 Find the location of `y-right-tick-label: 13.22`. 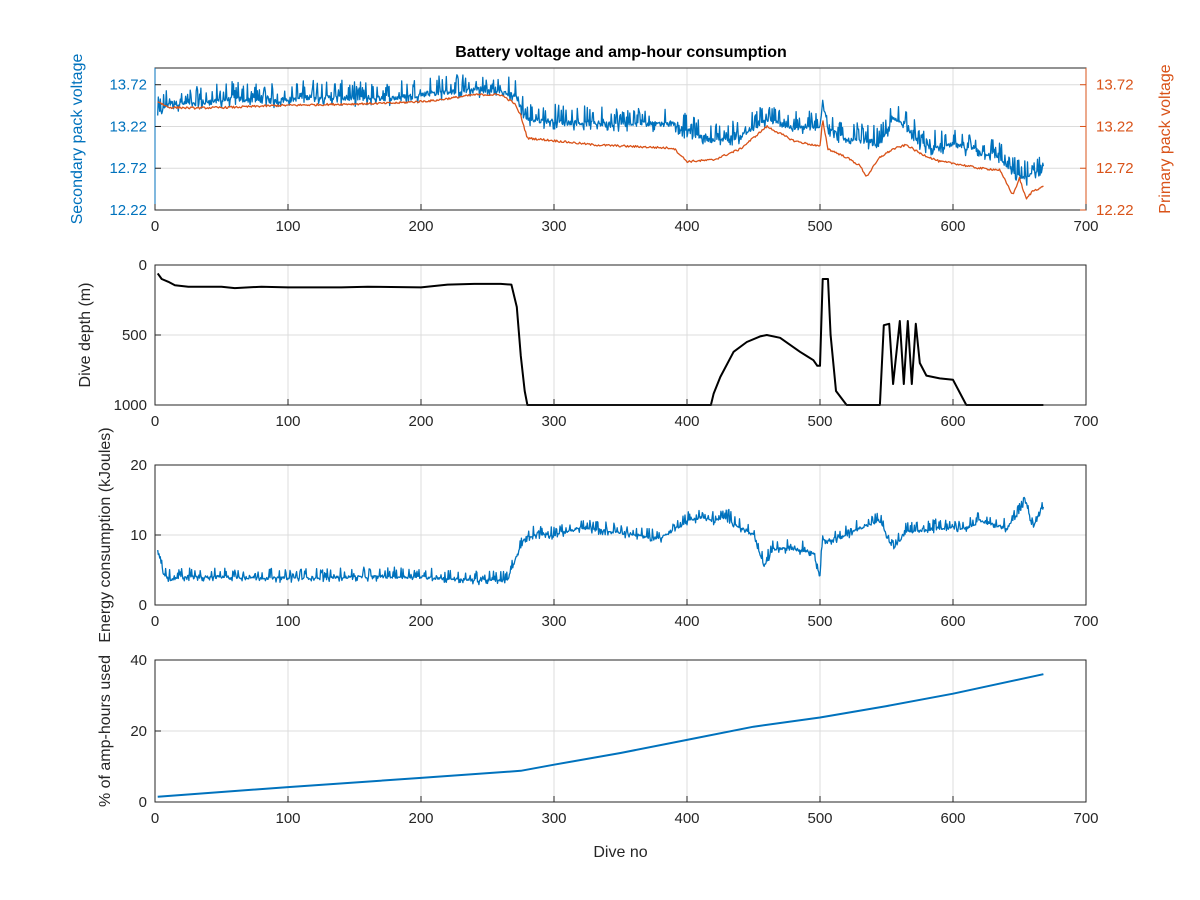

y-right-tick-label: 13.22 is located at coordinates (1115, 126).